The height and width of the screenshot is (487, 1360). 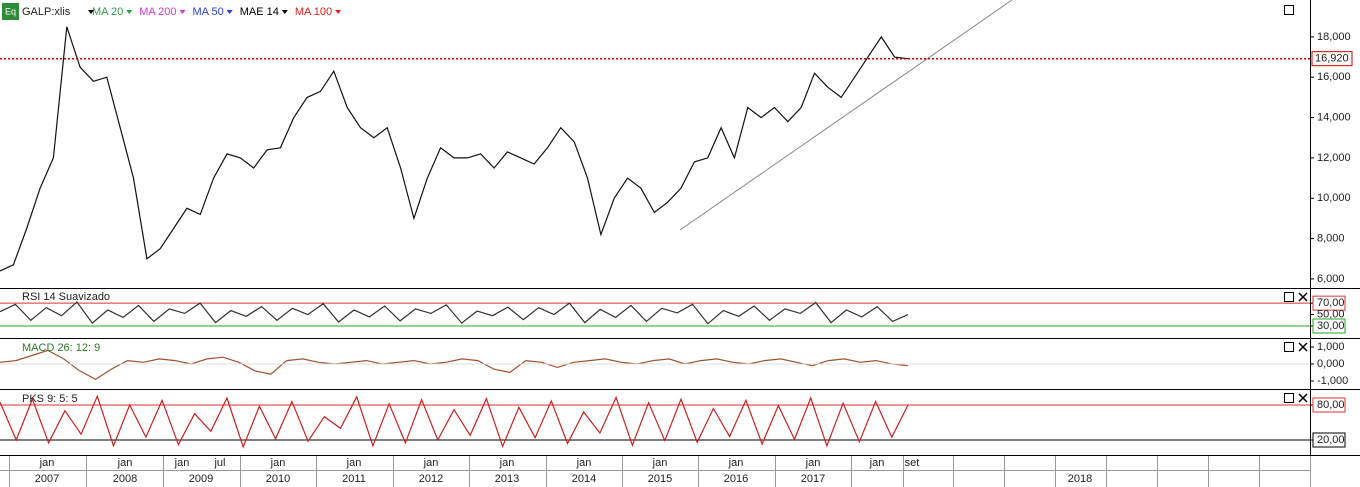 What do you see at coordinates (1334, 158) in the screenshot?
I see `y-tick-label: 12,000` at bounding box center [1334, 158].